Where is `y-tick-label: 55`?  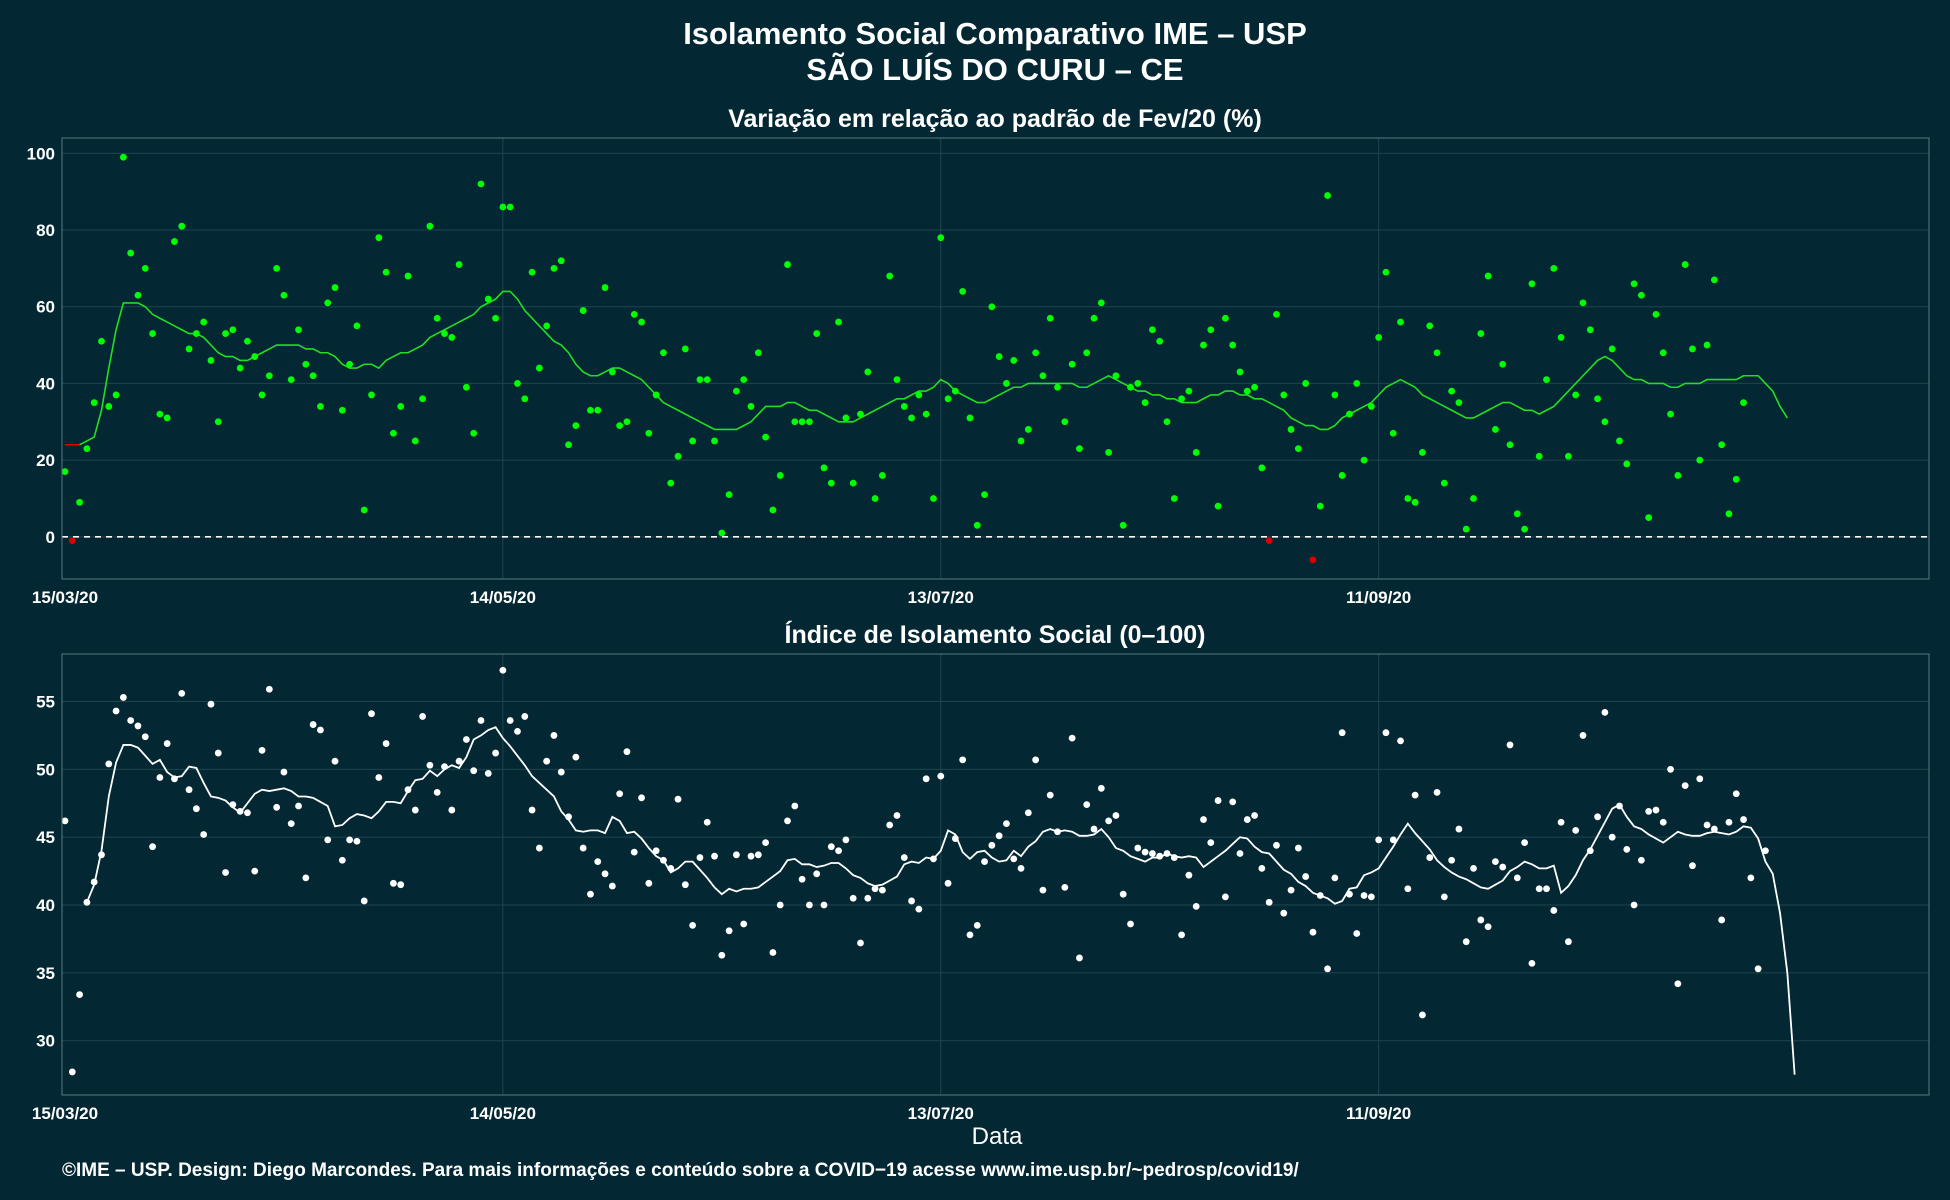
y-tick-label: 55 is located at coordinates (45, 701).